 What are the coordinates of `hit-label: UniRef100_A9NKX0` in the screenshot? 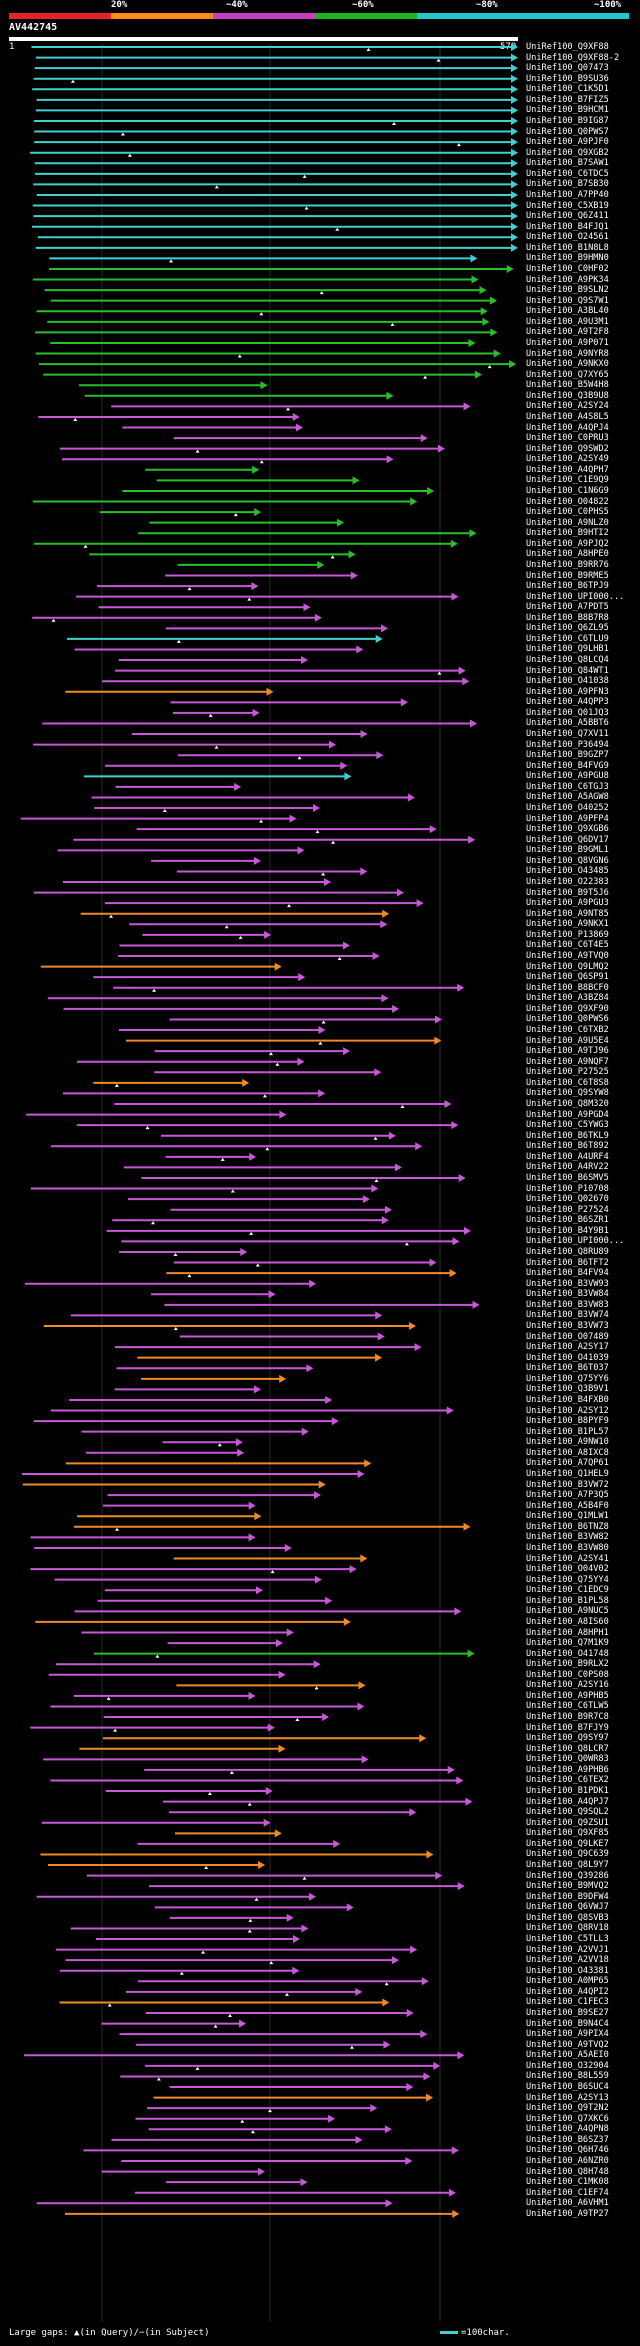 It's located at (567, 364).